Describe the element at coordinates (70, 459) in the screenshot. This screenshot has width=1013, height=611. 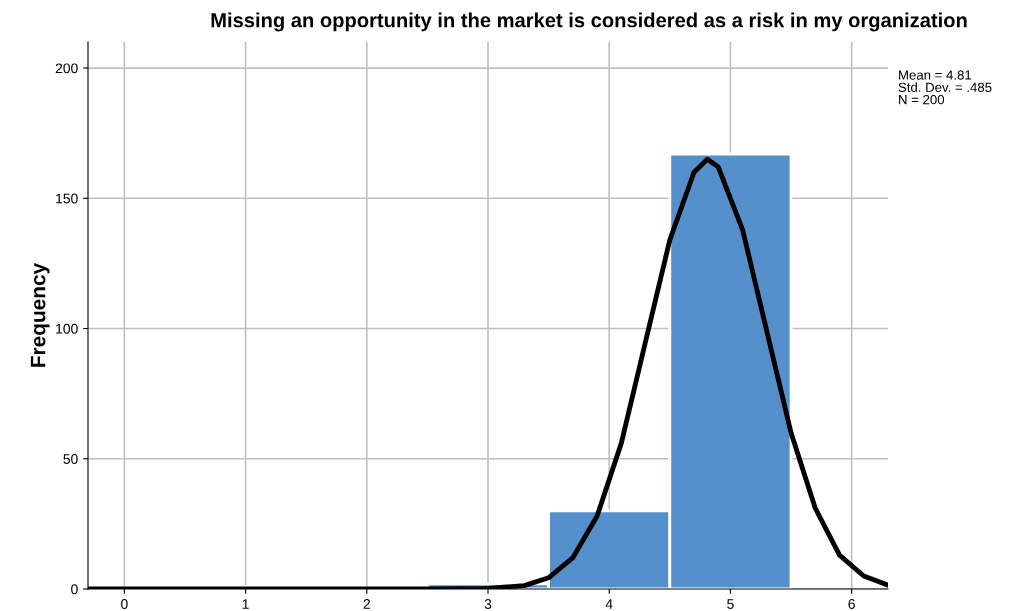
I see `y-tick-label: 50` at that location.